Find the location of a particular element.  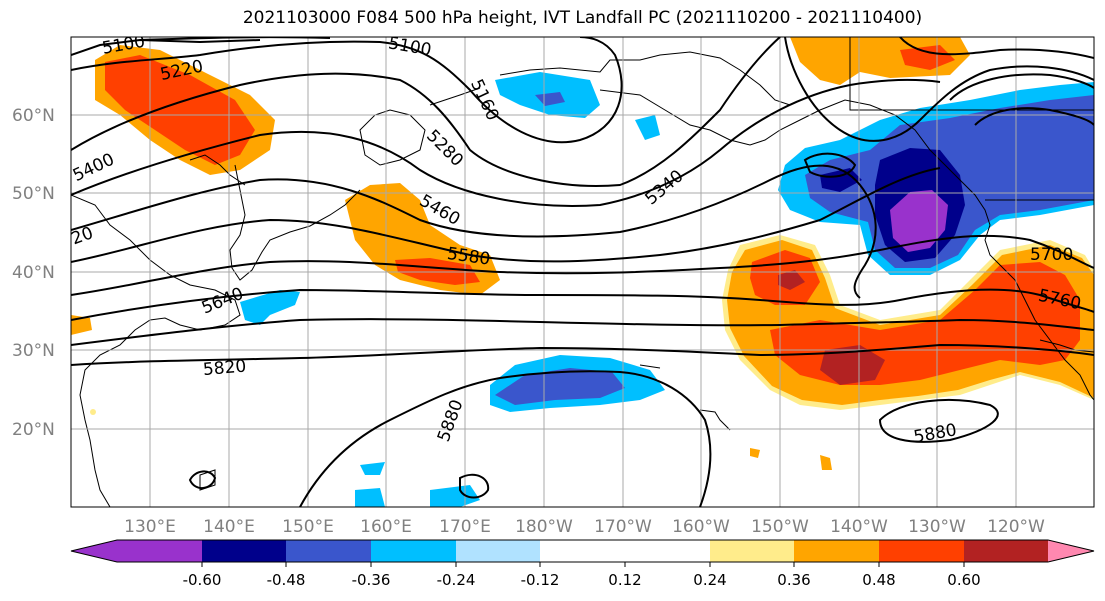

latitude-labels: 60°N 50°N 40°N 30°N 20°N is located at coordinates (33, 273).